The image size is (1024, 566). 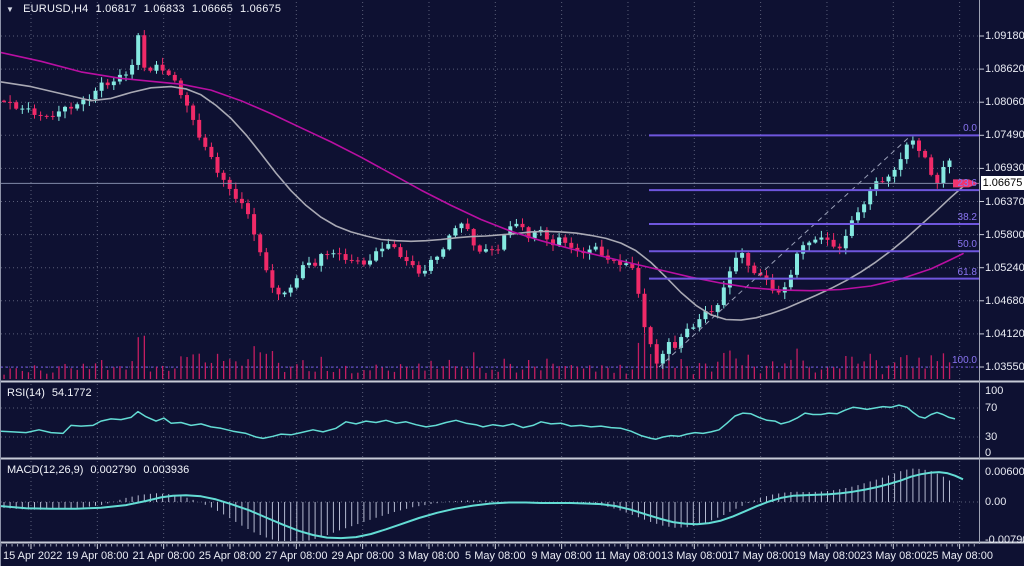 What do you see at coordinates (71, 393) in the screenshot?
I see `rsi-value: 54.1772` at bounding box center [71, 393].